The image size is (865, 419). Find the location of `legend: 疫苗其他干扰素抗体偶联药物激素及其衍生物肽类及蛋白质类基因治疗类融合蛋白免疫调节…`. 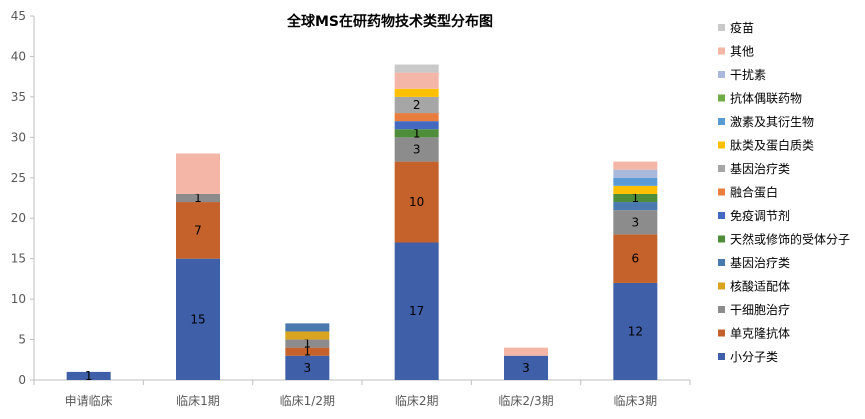

legend: 疫苗其他干扰素抗体偶联药物激素及其衍生物肽类及蛋白质类基因治疗类融合蛋白免疫调节… is located at coordinates (784, 192).